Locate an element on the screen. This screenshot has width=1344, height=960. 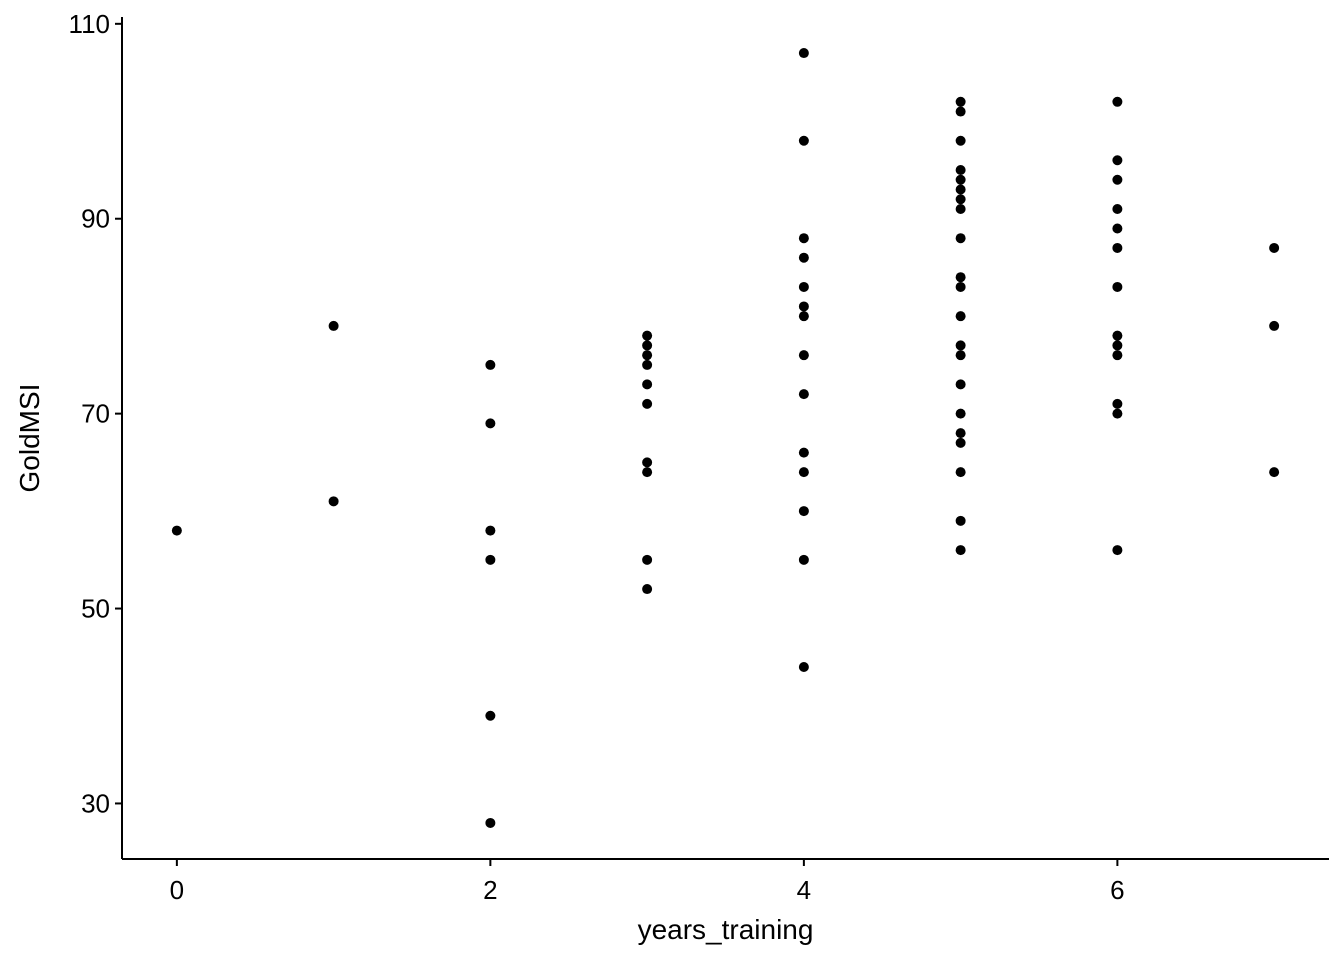
x-axis-ticks: 0 2 4 6 is located at coordinates (647, 882).